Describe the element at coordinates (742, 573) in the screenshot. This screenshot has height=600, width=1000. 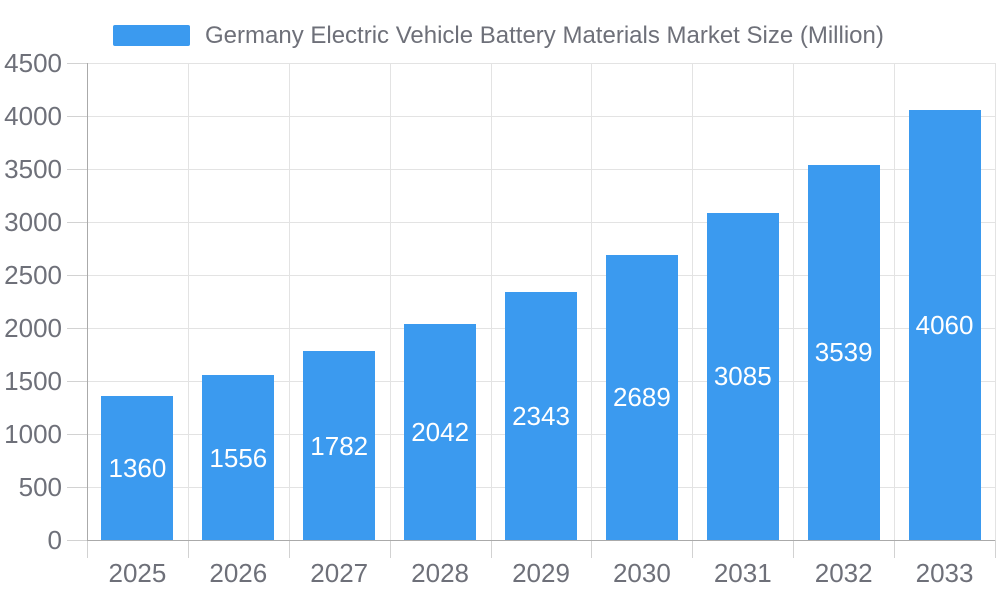
I see `x-axis-category-label: 2031` at that location.